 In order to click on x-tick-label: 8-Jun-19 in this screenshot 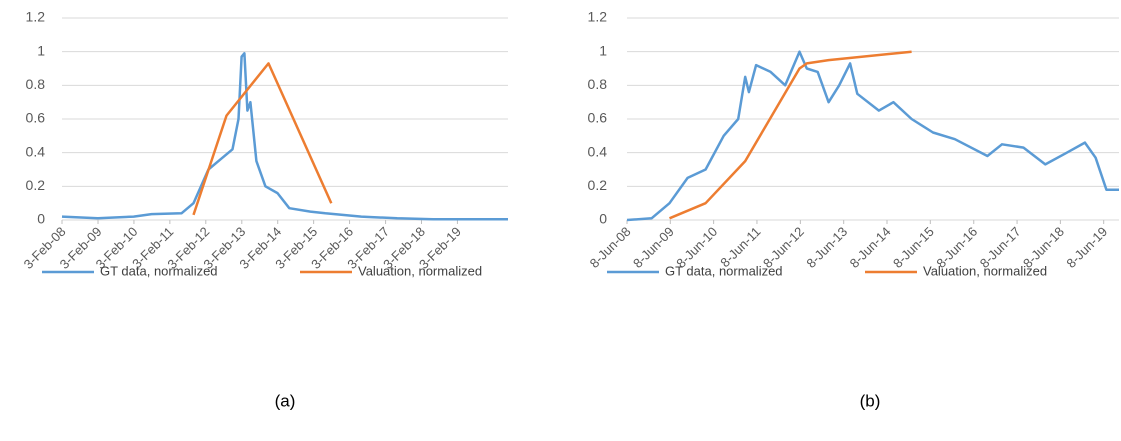, I will do `click(1086, 247)`.